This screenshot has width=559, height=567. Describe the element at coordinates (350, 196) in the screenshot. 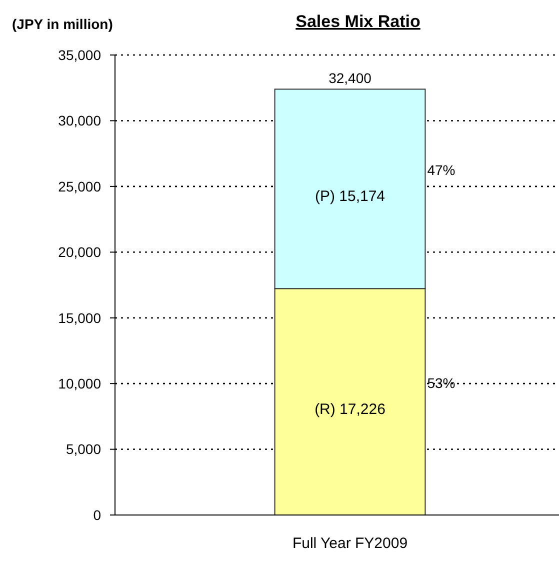

I see `data-label: (P) 15,174` at that location.